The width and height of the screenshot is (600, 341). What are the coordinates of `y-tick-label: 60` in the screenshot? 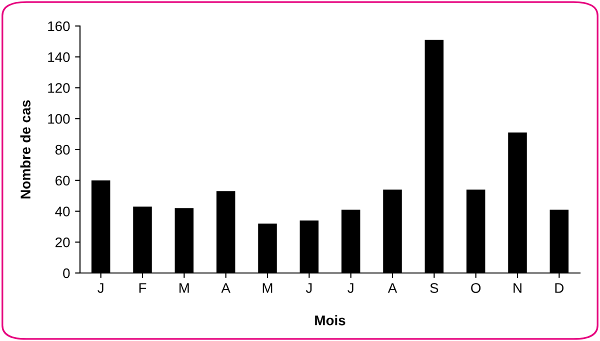 It's located at (63, 181).